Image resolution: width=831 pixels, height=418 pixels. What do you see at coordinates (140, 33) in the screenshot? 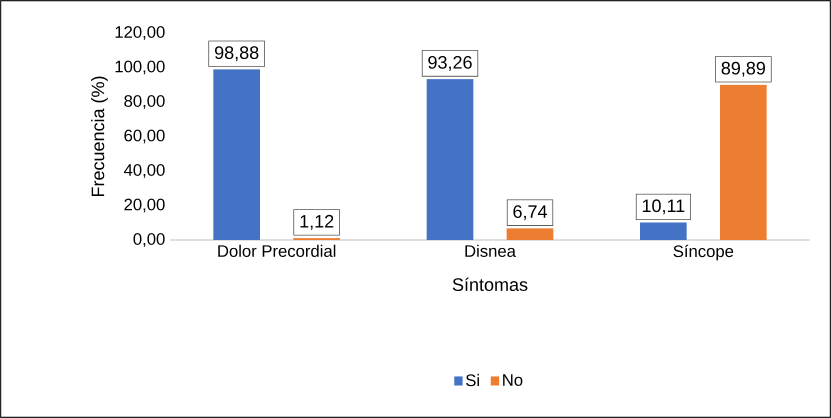
I see `y-tick-label: 120,00` at bounding box center [140, 33].